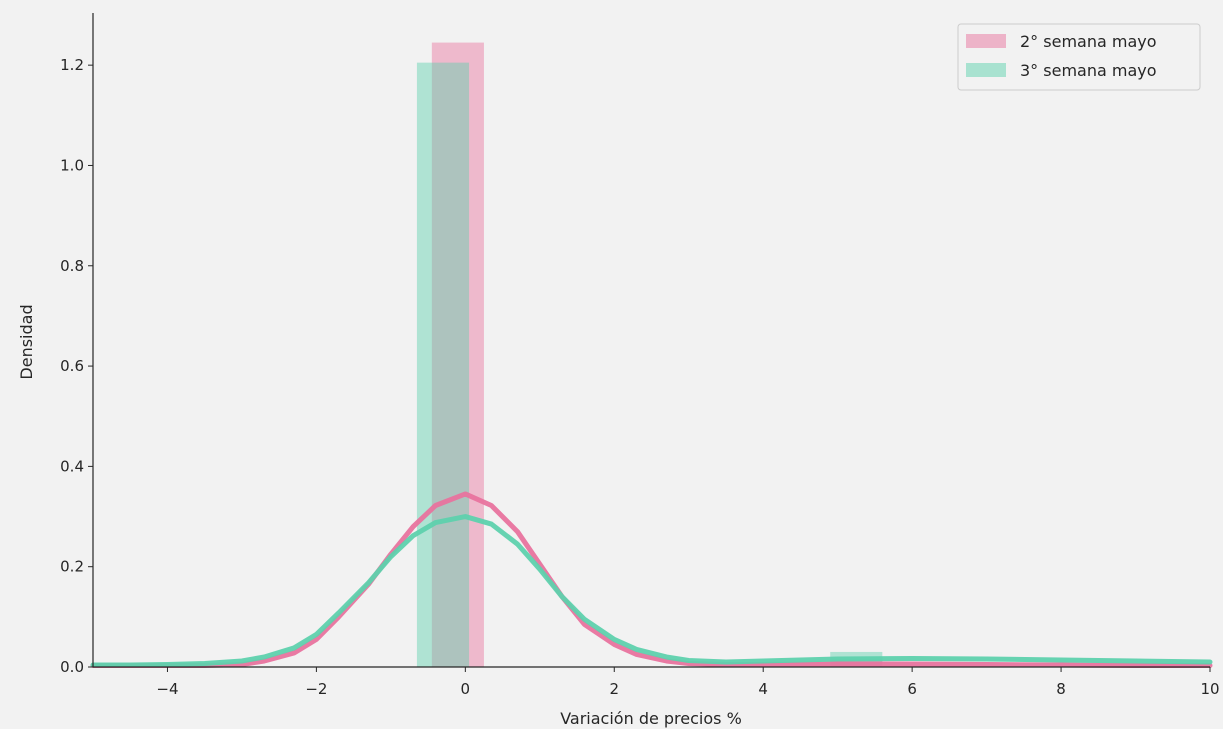 This screenshot has height=729, width=1223. Describe the element at coordinates (72, 366) in the screenshot. I see `y-tick-label: 0.6` at that location.